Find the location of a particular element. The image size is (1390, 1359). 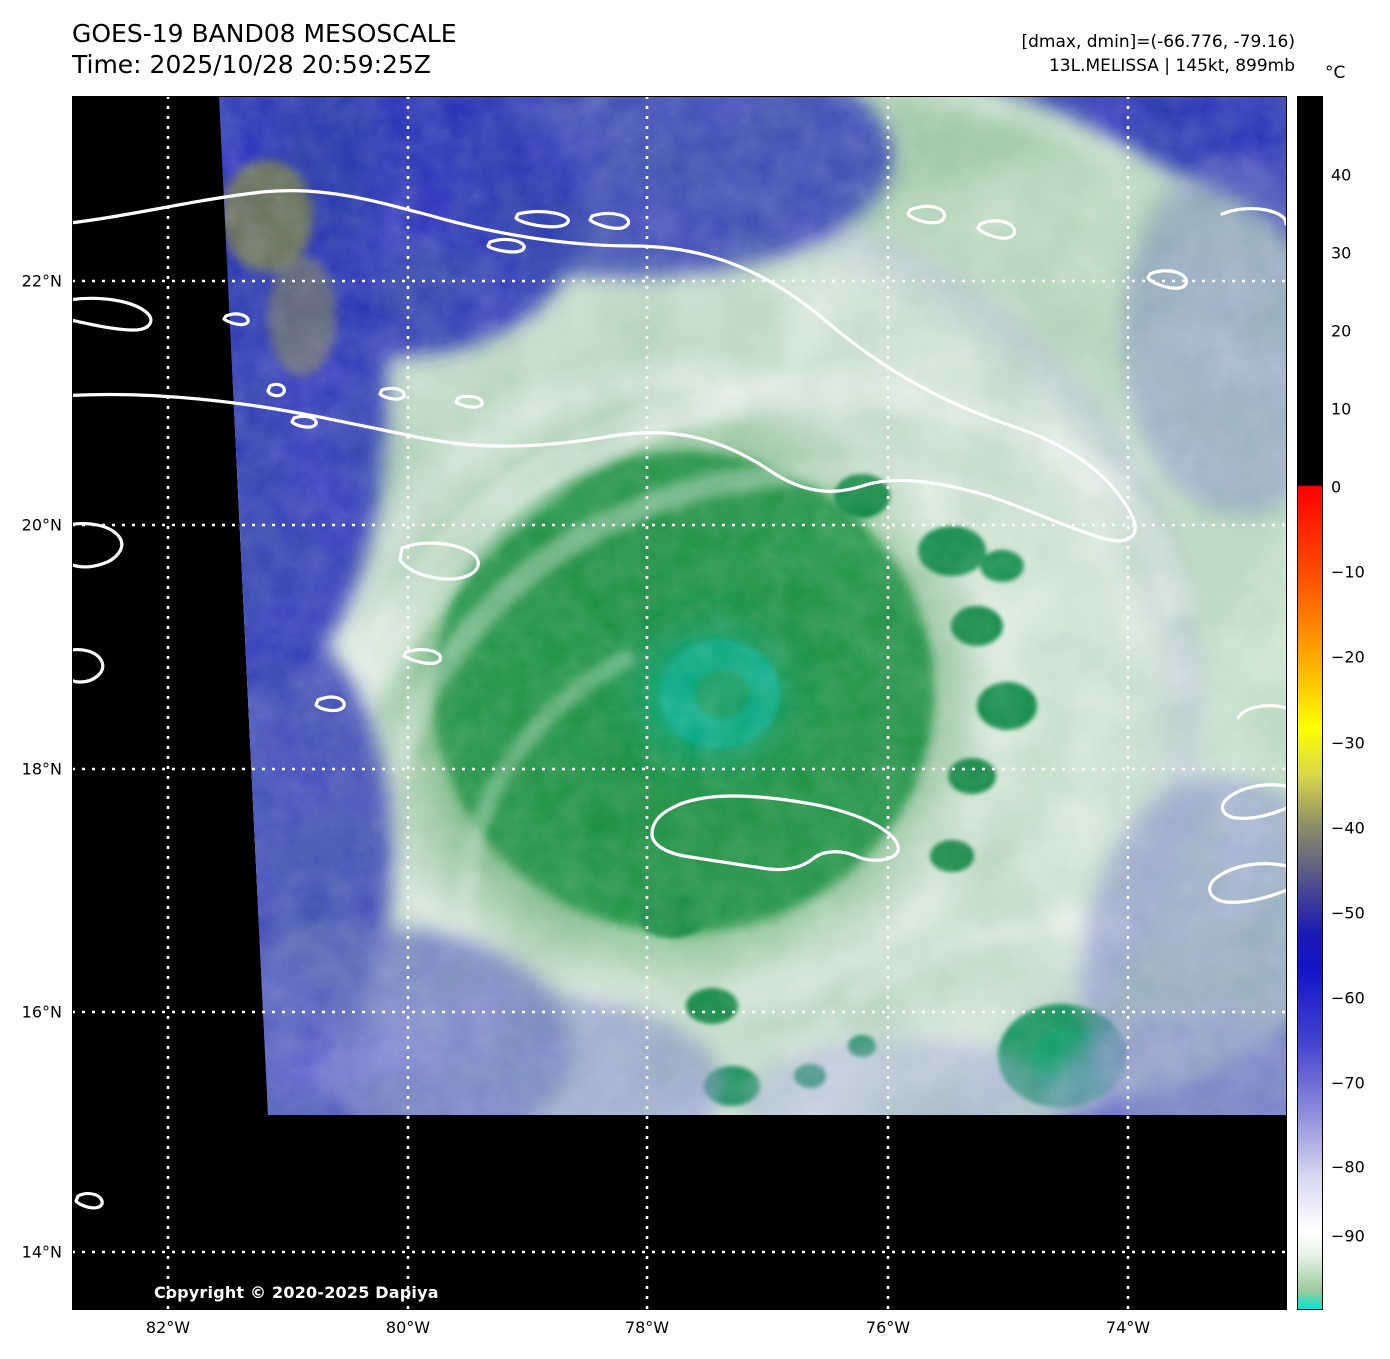

y-tick-label: 14°N is located at coordinates (41, 1252).